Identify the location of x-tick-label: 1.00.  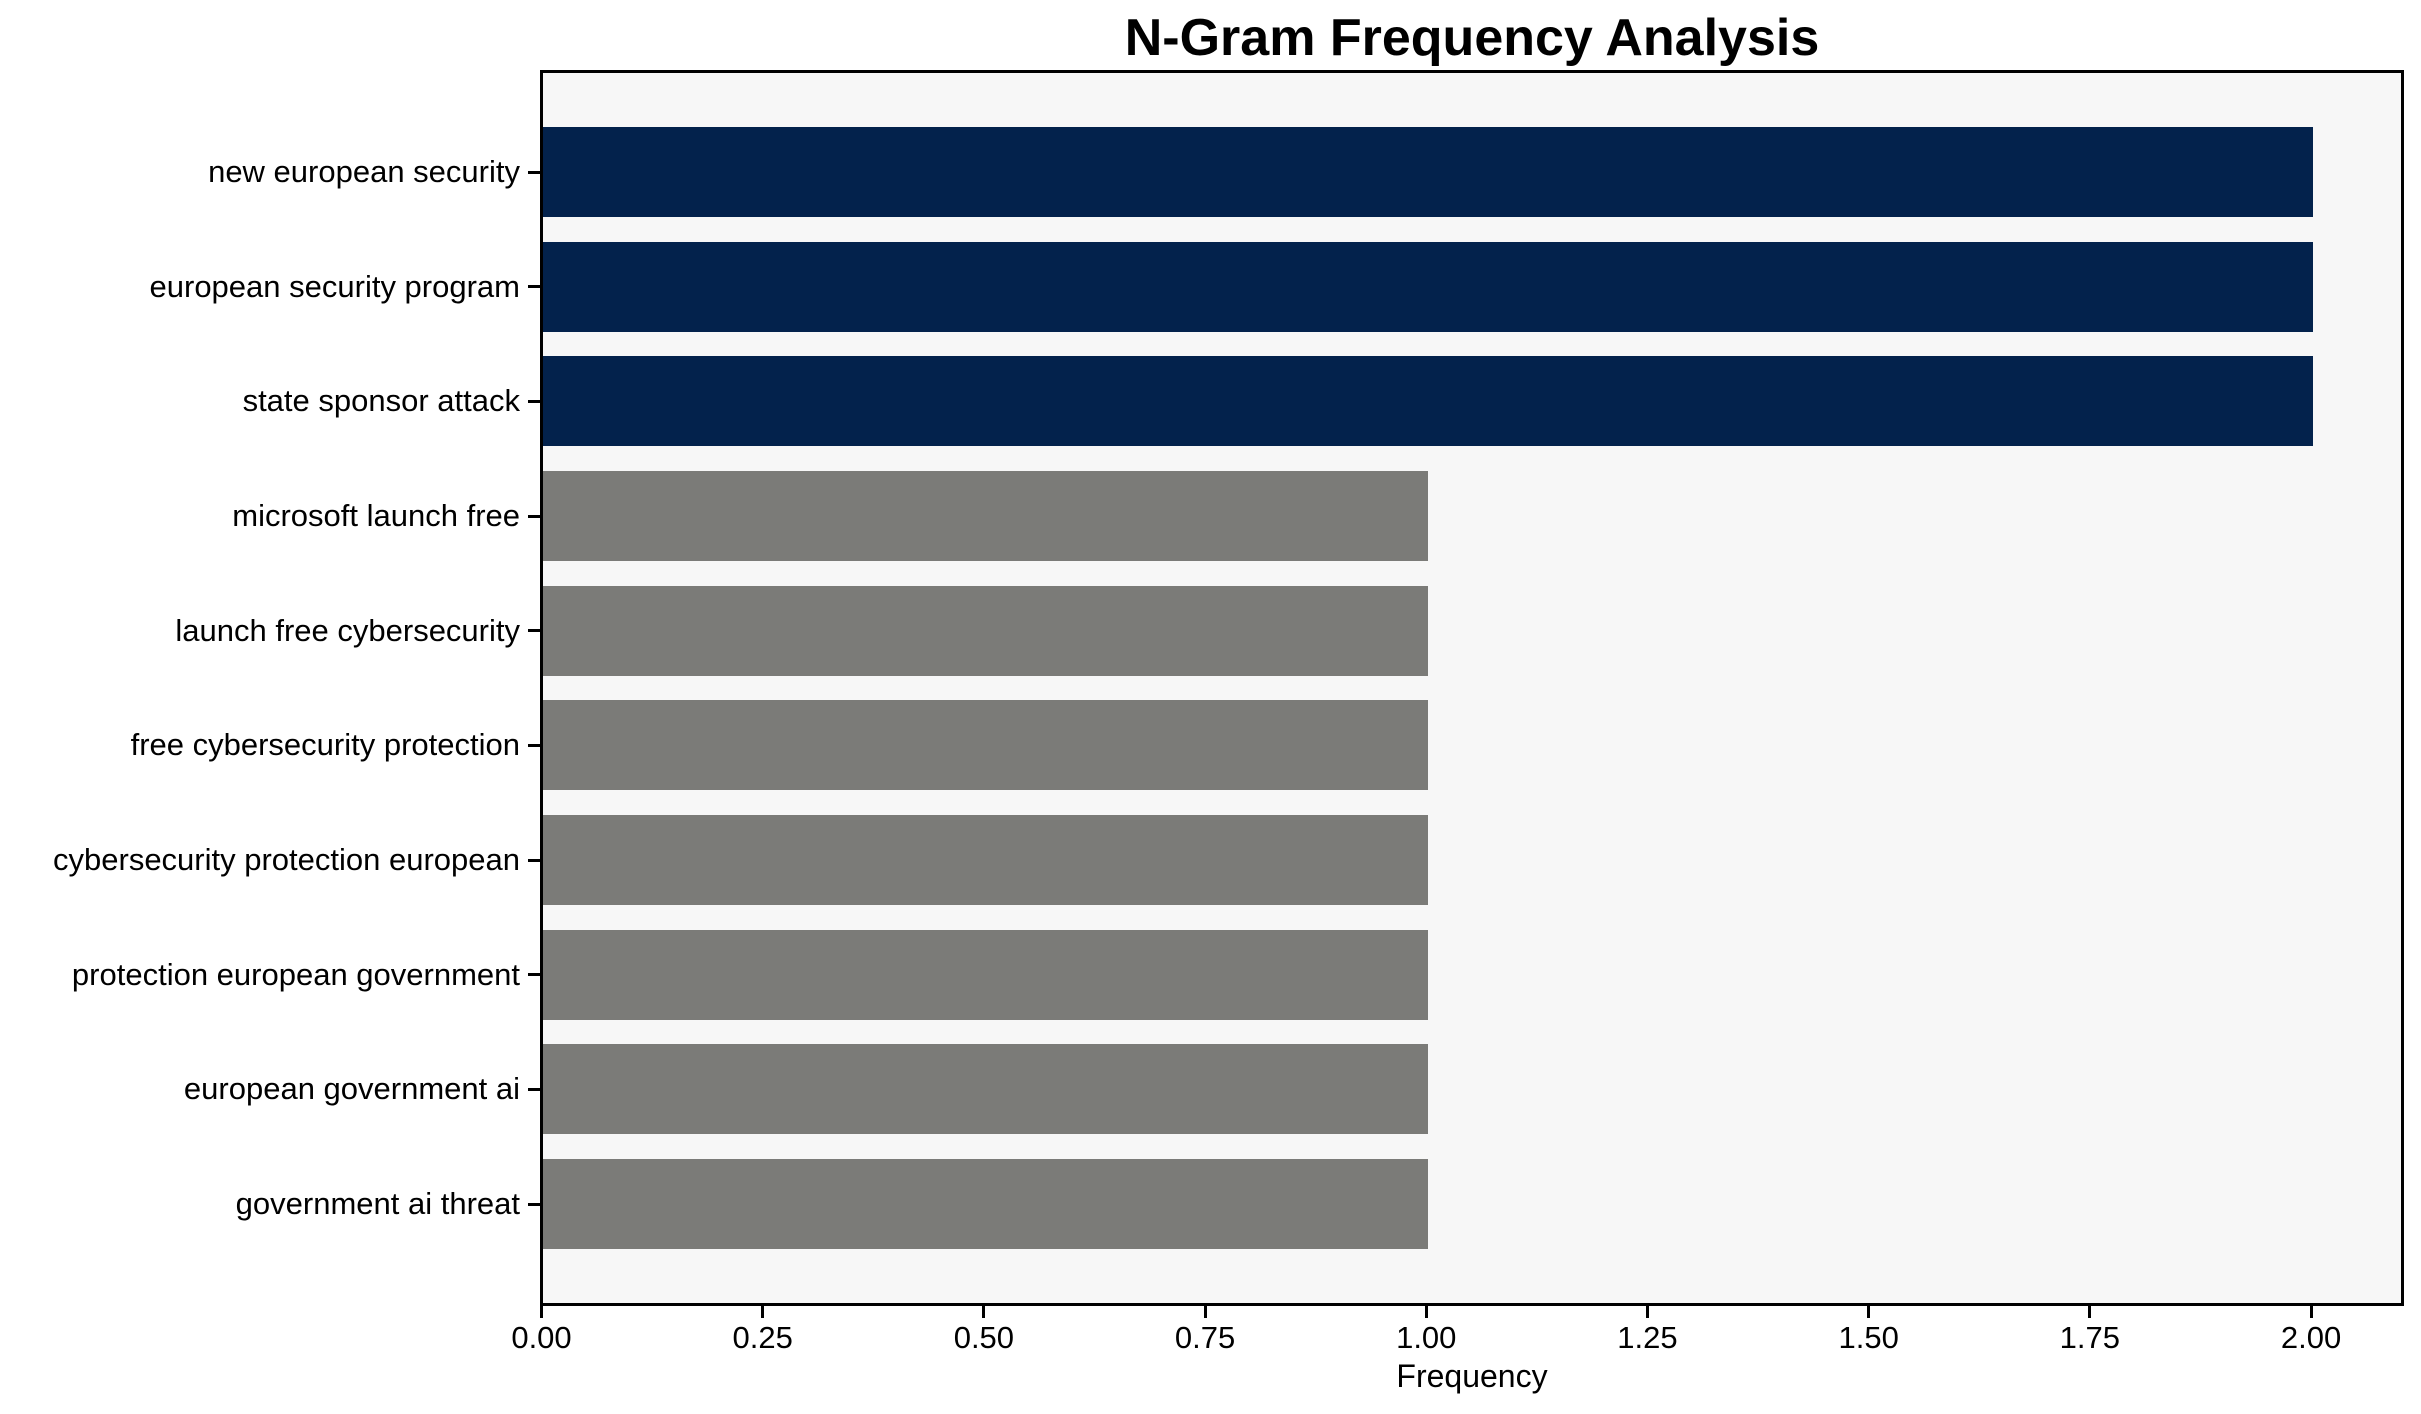
(1426, 1337).